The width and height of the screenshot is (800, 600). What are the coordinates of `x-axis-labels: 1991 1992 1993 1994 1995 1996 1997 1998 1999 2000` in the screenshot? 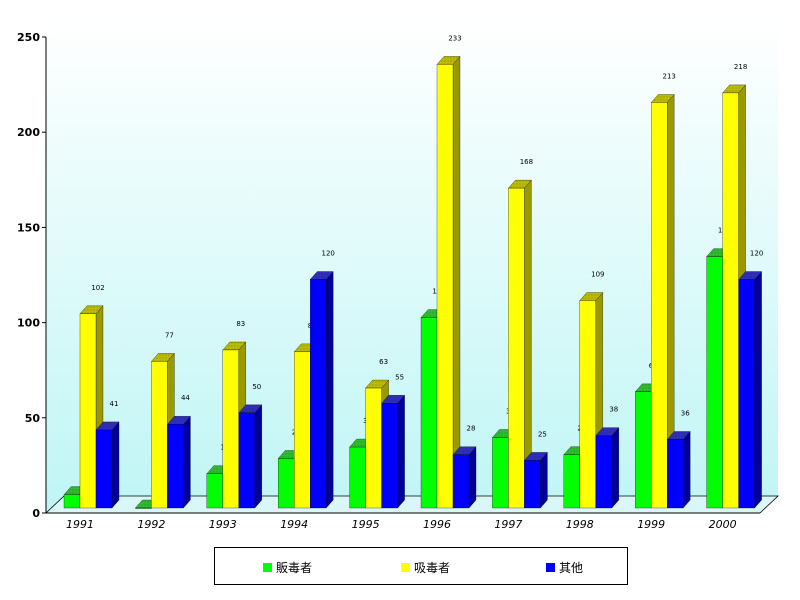 It's located at (401, 524).